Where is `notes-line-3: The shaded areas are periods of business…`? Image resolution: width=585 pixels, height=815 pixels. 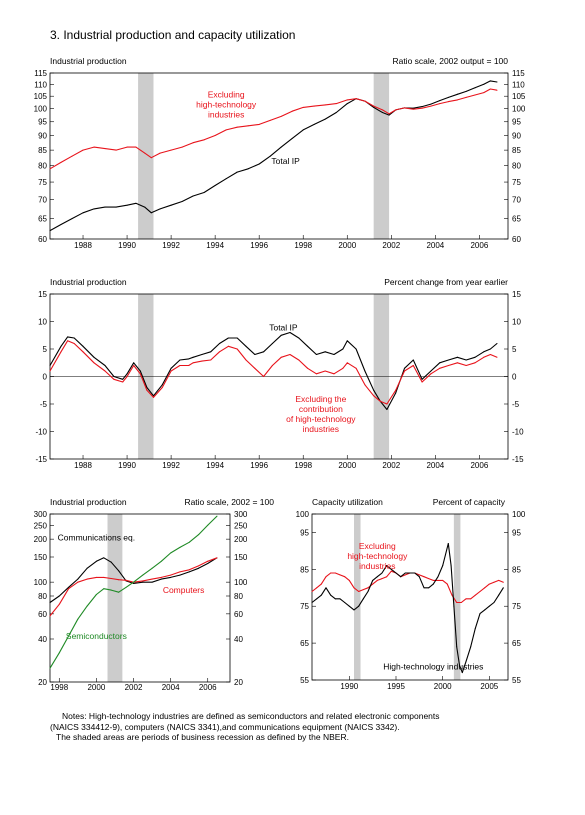 notes-line-3: The shaded areas are periods of business… is located at coordinates (202, 737).